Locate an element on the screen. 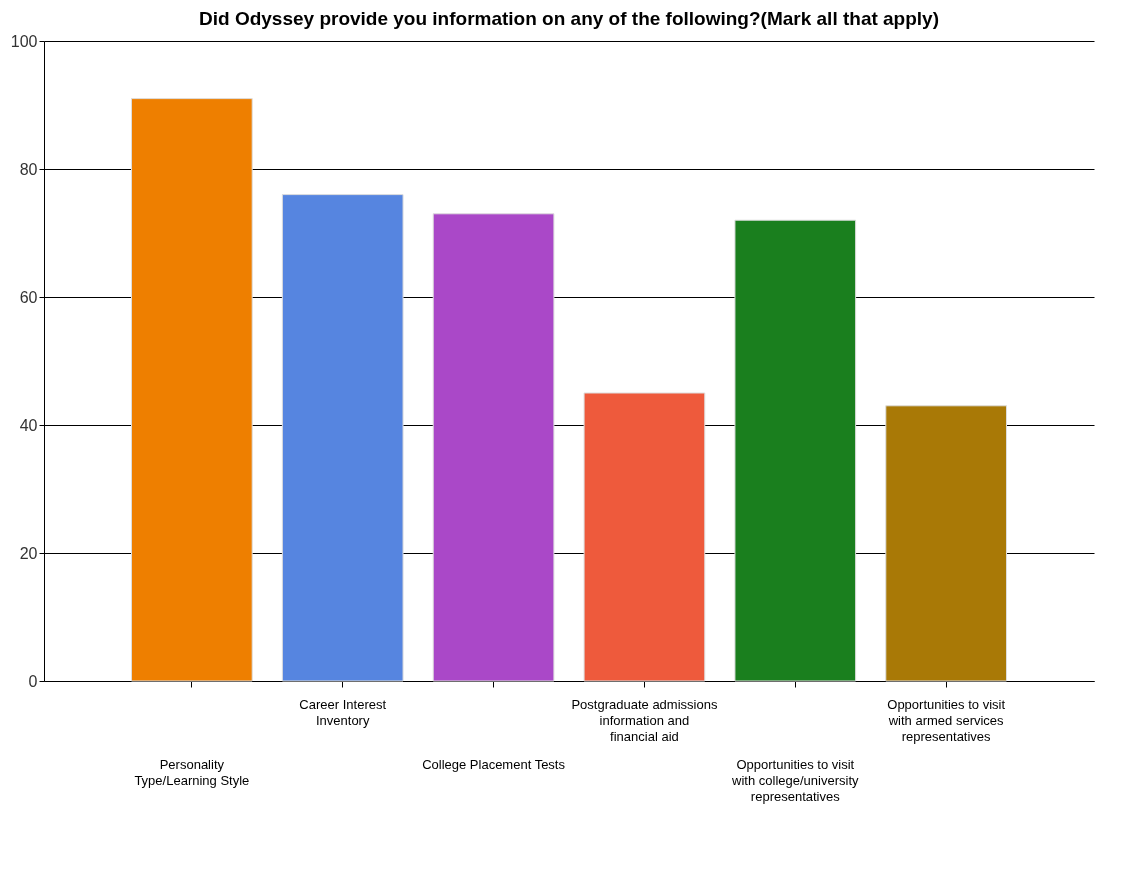 The width and height of the screenshot is (1138, 876). x-tick-label: Opportunities to visit with armed services representatives is located at coordinates (946, 720).